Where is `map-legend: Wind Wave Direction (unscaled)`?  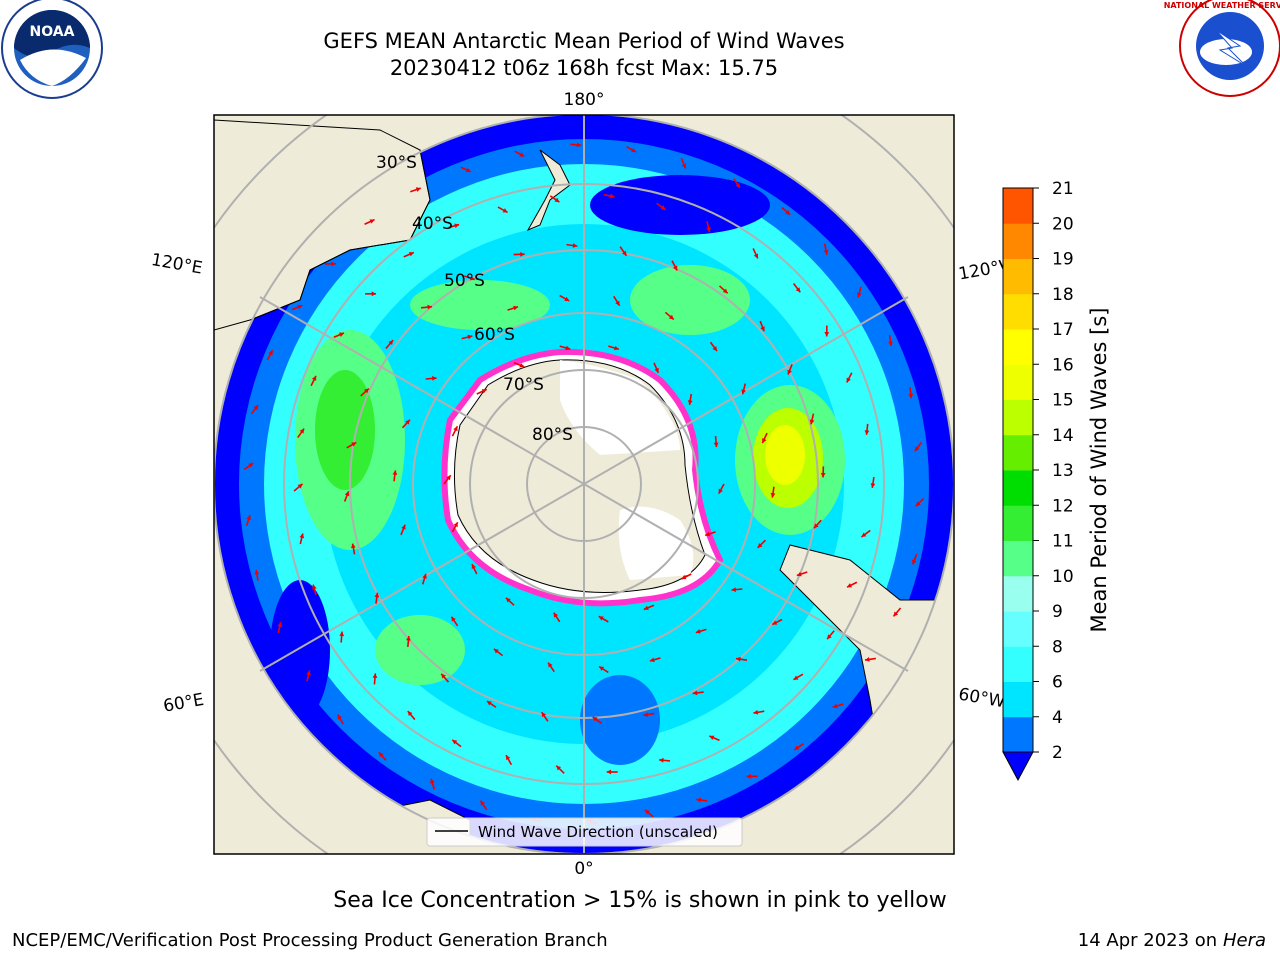 map-legend: Wind Wave Direction (unscaled) is located at coordinates (584, 832).